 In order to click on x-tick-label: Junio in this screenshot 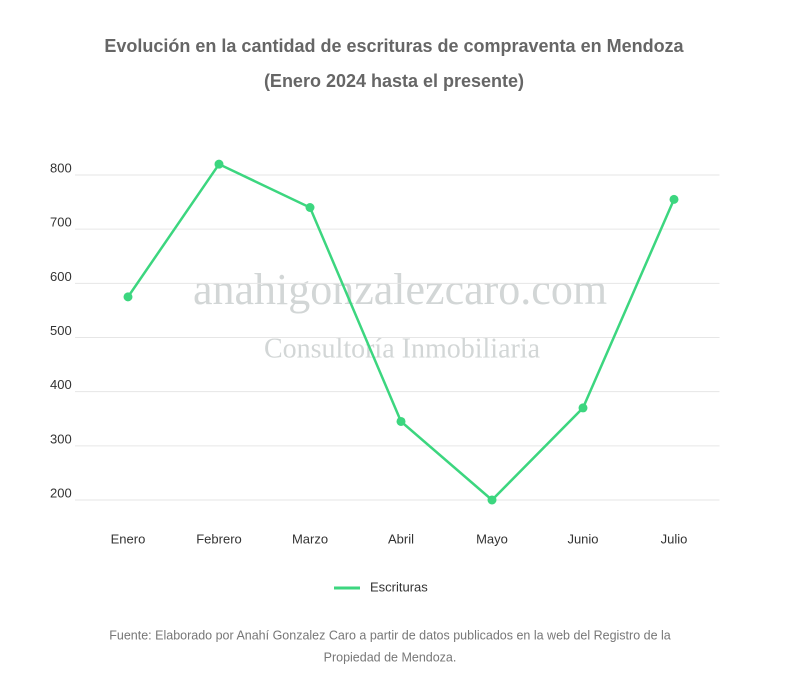, I will do `click(582, 538)`.